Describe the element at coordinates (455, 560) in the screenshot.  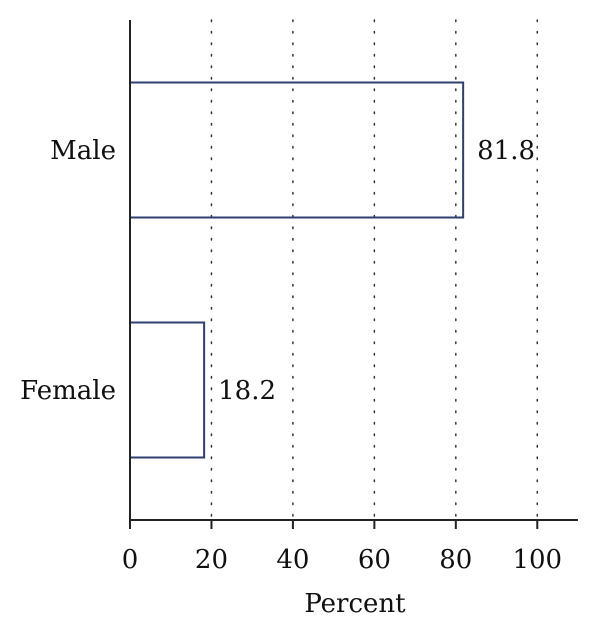
I see `x-tick-label-80: 80` at that location.